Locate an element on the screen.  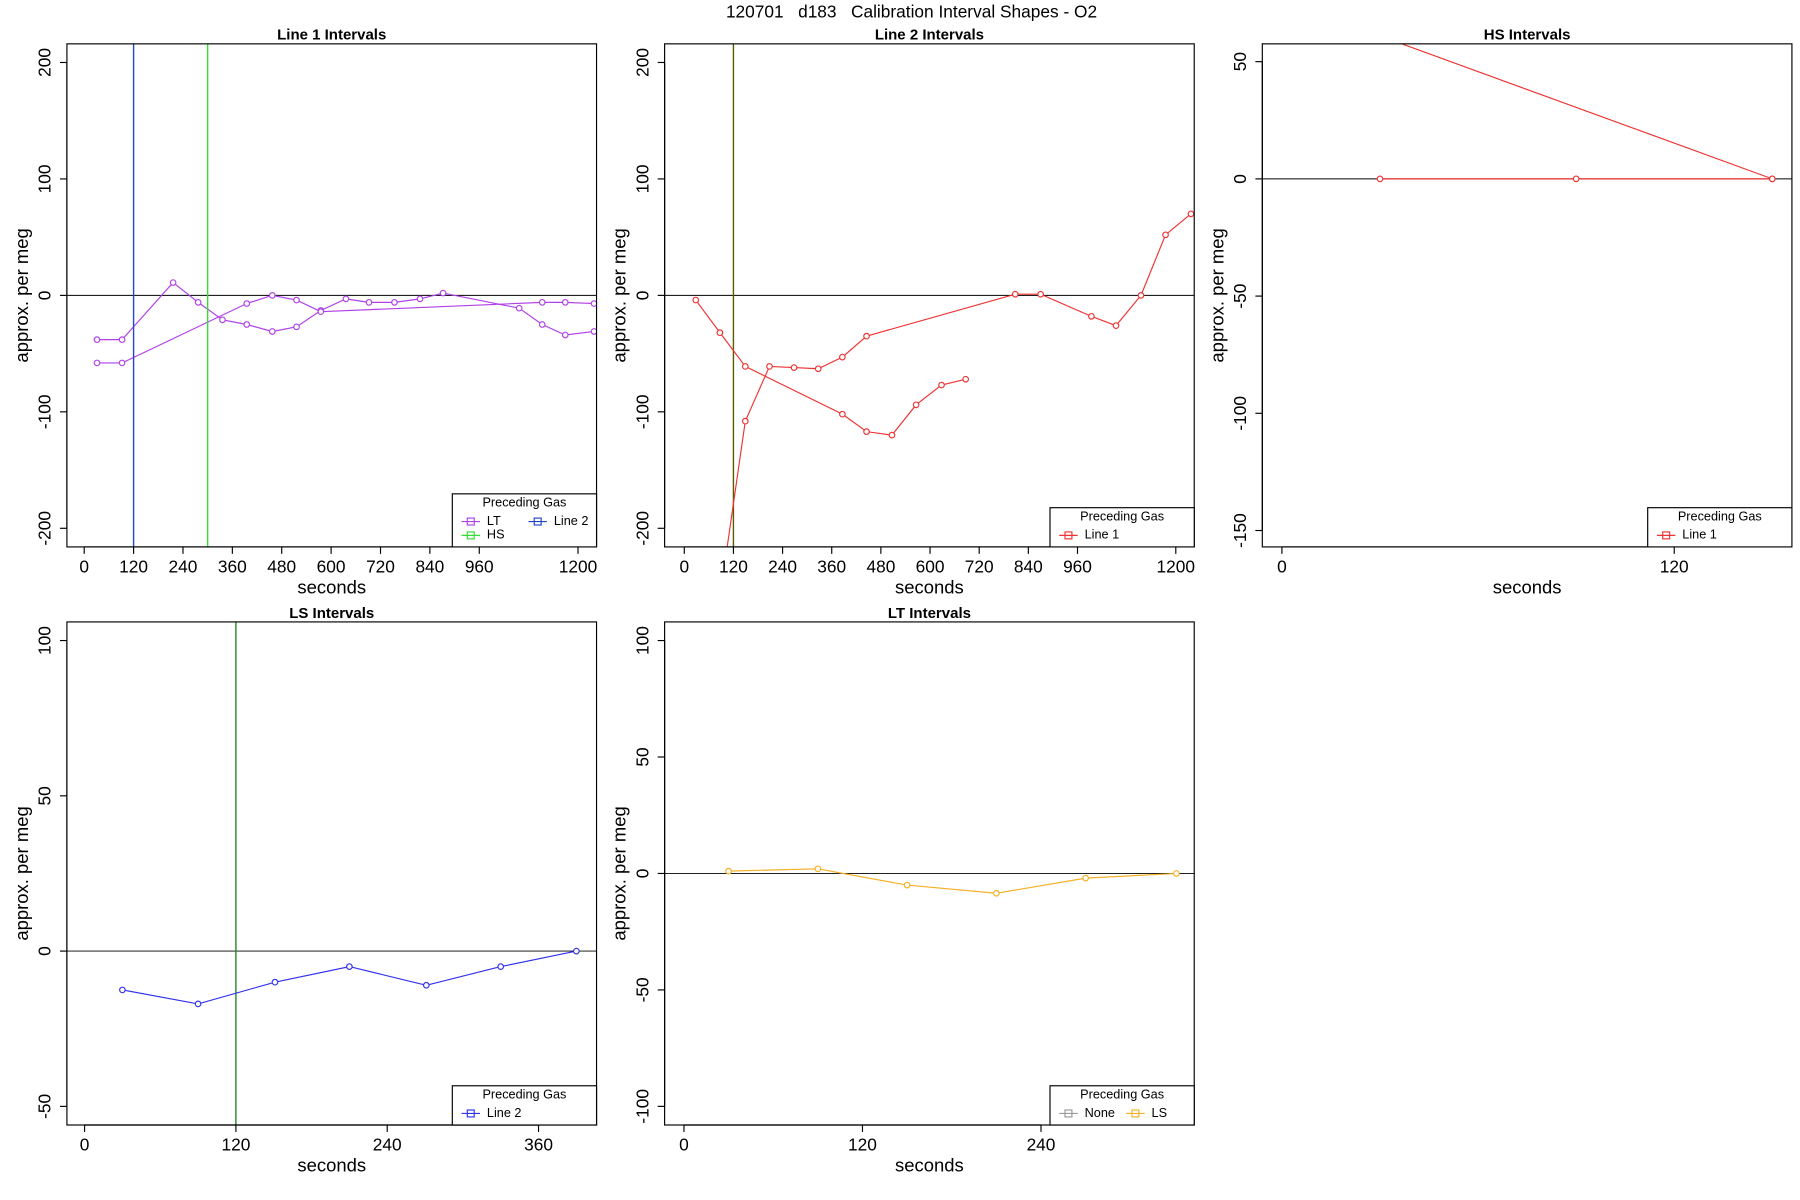
chart-title: LT Intervals is located at coordinates (929, 613).